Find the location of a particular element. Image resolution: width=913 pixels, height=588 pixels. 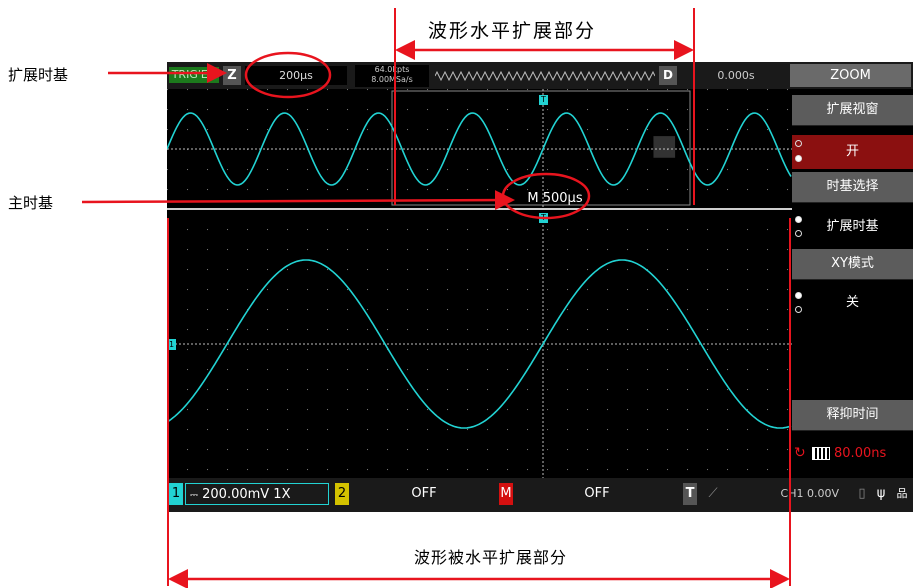

zoom-trigger-marker: T is located at coordinates (543, 100).